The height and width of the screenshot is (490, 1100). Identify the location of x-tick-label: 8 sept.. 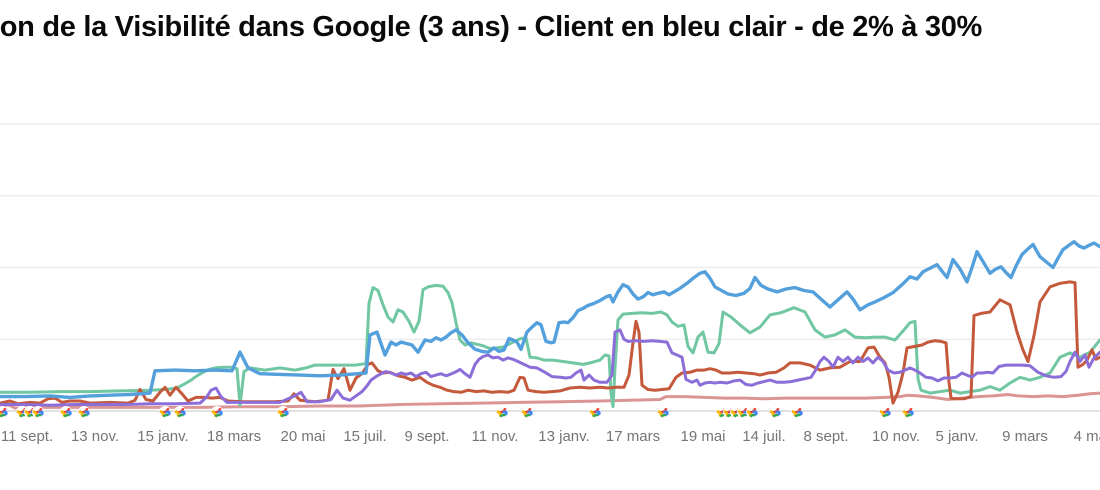
(826, 436).